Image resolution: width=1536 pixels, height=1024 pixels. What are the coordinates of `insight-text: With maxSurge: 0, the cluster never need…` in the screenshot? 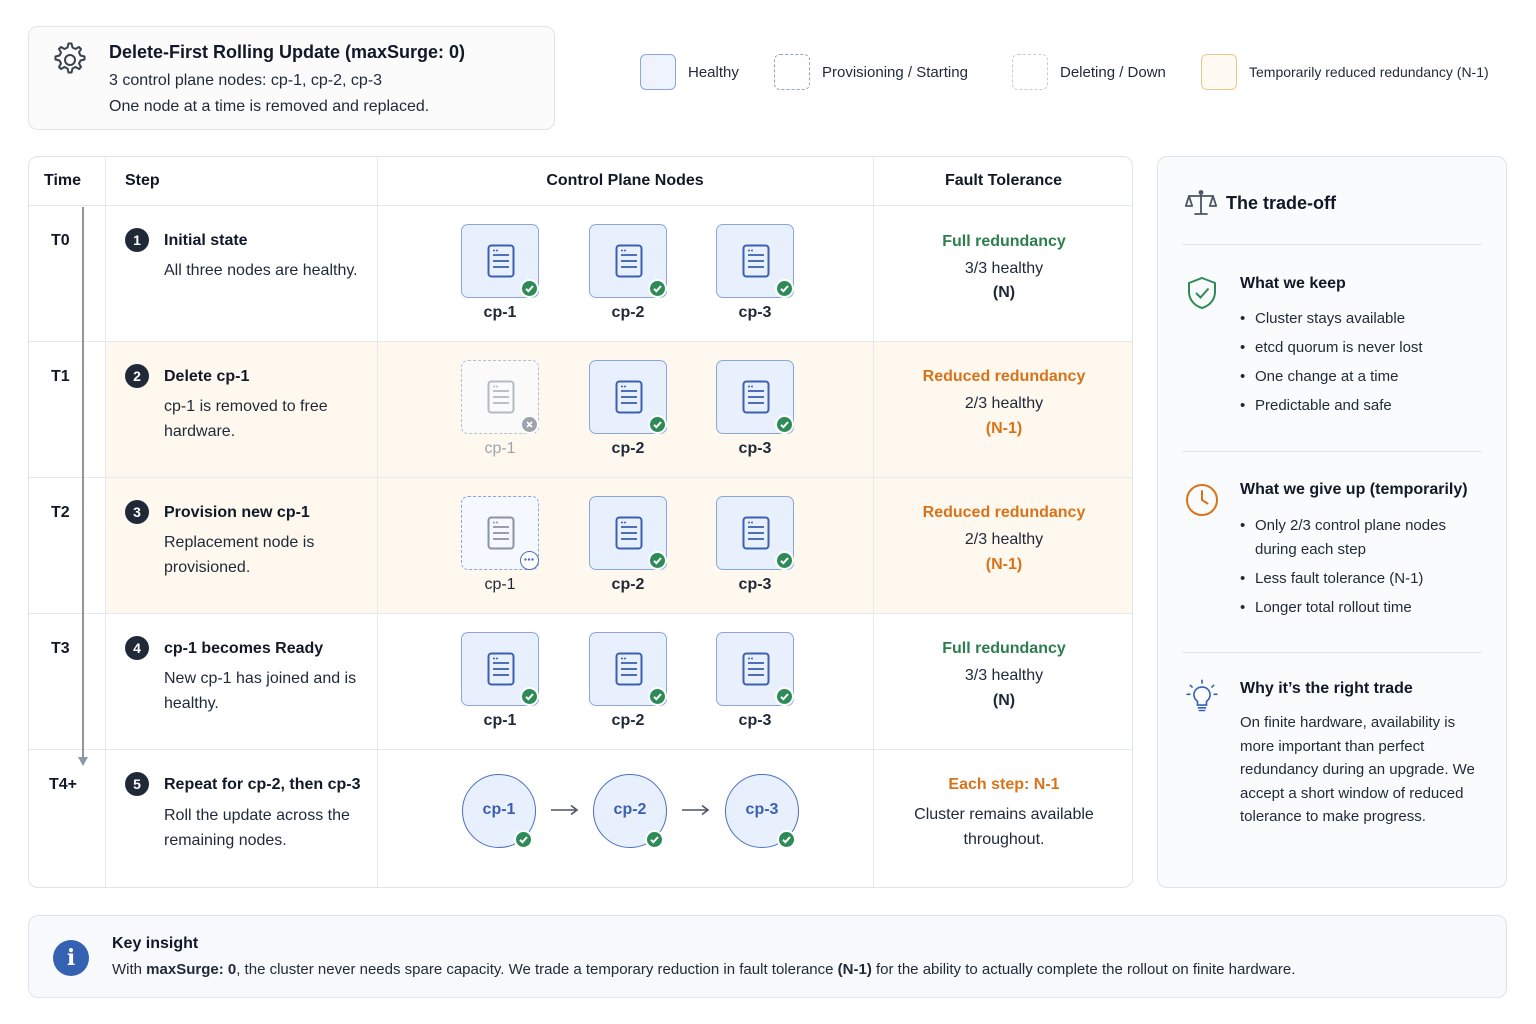 It's located at (704, 969).